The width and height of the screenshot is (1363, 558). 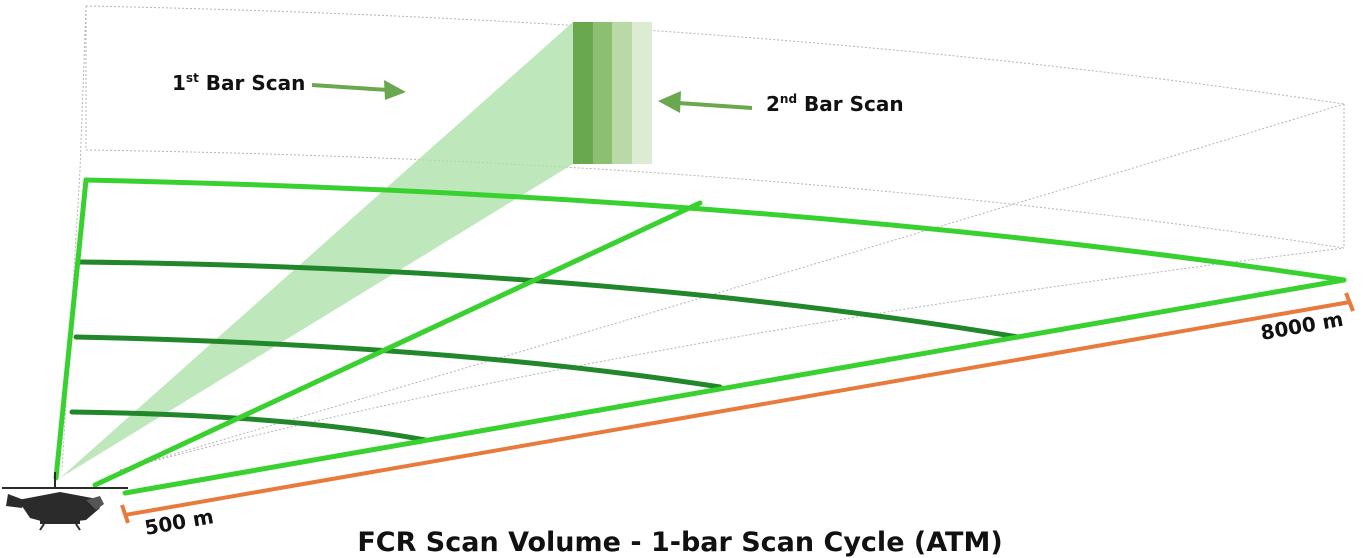 What do you see at coordinates (1302, 326) in the screenshot?
I see `range-max-label: 8000 m` at bounding box center [1302, 326].